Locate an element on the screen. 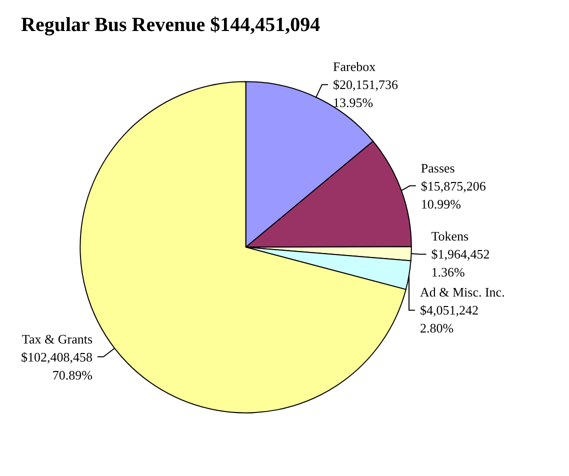  data-label: $4,051,242 2.80% is located at coordinates (449, 319).